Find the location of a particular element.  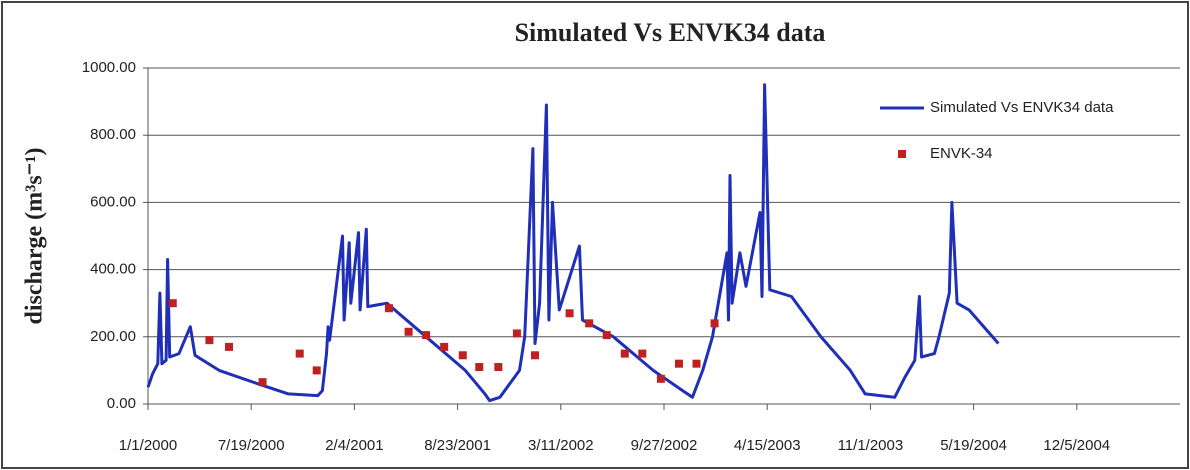

y-tick-label: 400.00 is located at coordinates (113, 269).